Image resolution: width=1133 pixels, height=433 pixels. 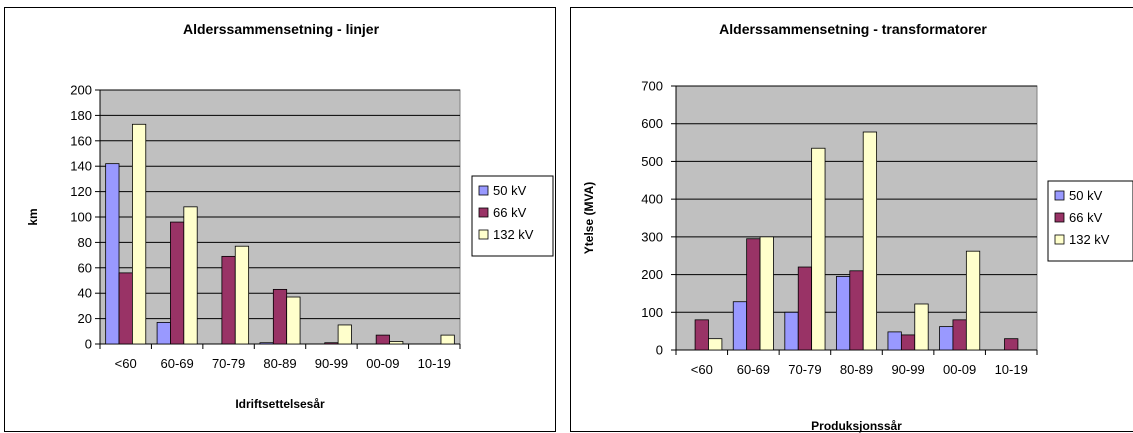 What do you see at coordinates (85, 293) in the screenshot?
I see `y-tick-label: 40` at bounding box center [85, 293].